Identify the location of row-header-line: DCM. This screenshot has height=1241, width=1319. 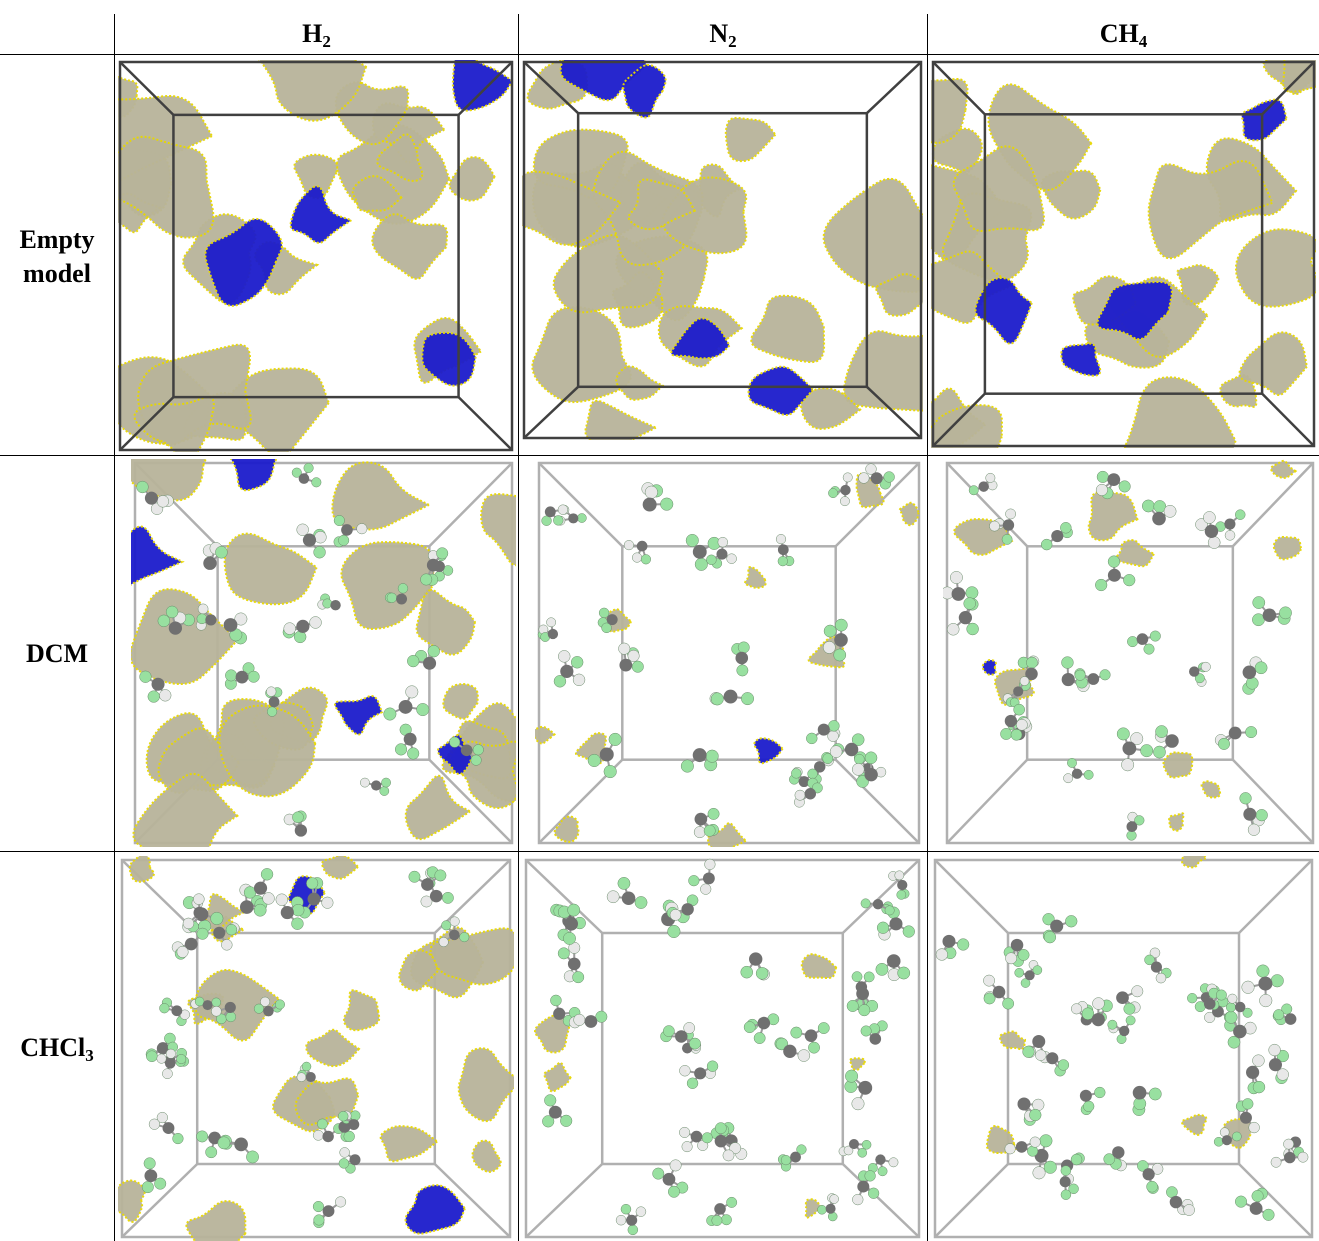
(57, 653).